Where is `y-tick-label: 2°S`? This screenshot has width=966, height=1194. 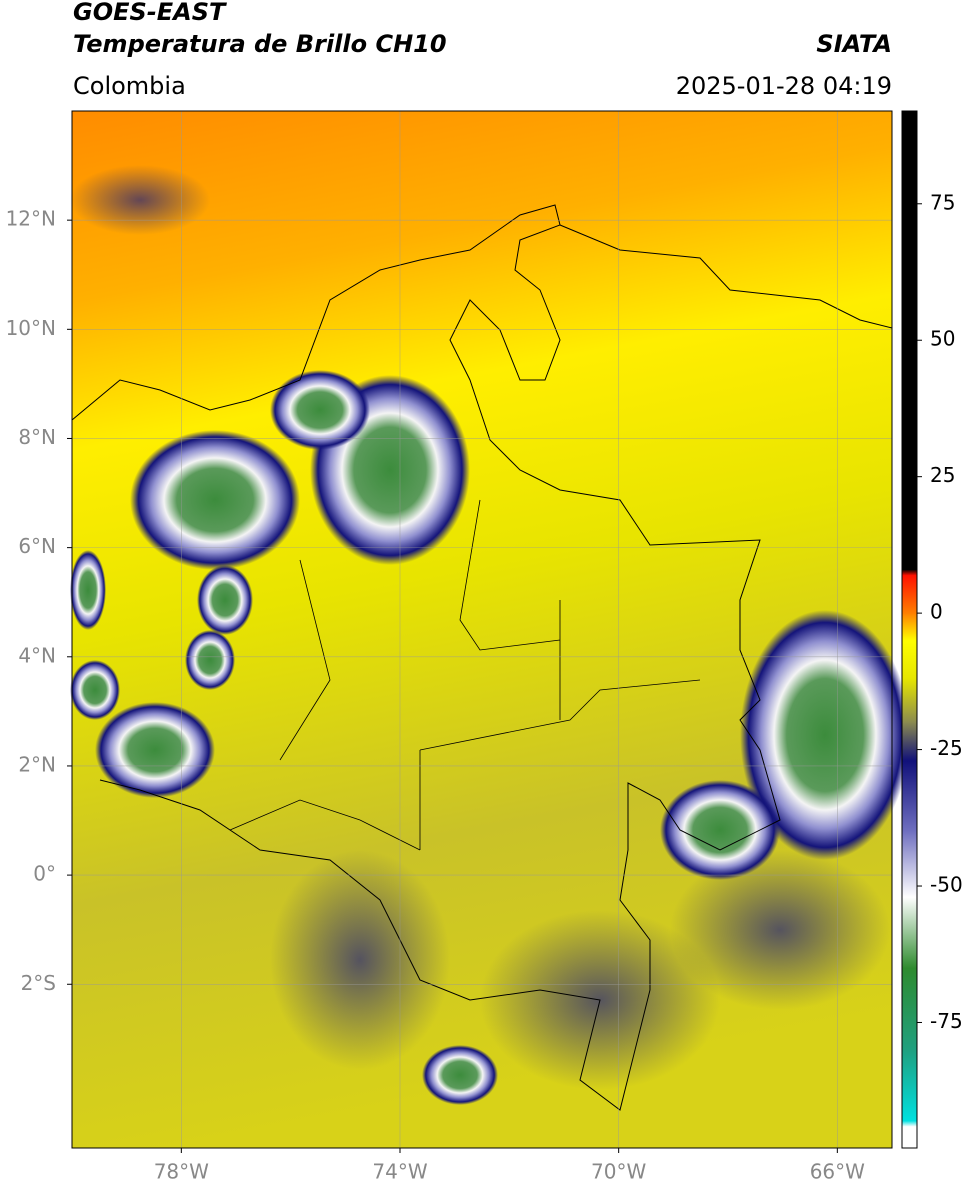 y-tick-label: 2°S is located at coordinates (38, 983).